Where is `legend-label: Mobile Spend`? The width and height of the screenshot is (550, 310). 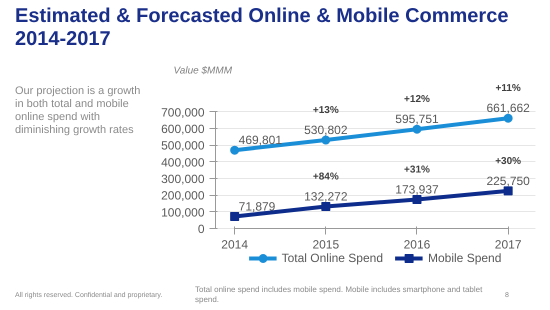 legend-label: Mobile Spend is located at coordinates (465, 258).